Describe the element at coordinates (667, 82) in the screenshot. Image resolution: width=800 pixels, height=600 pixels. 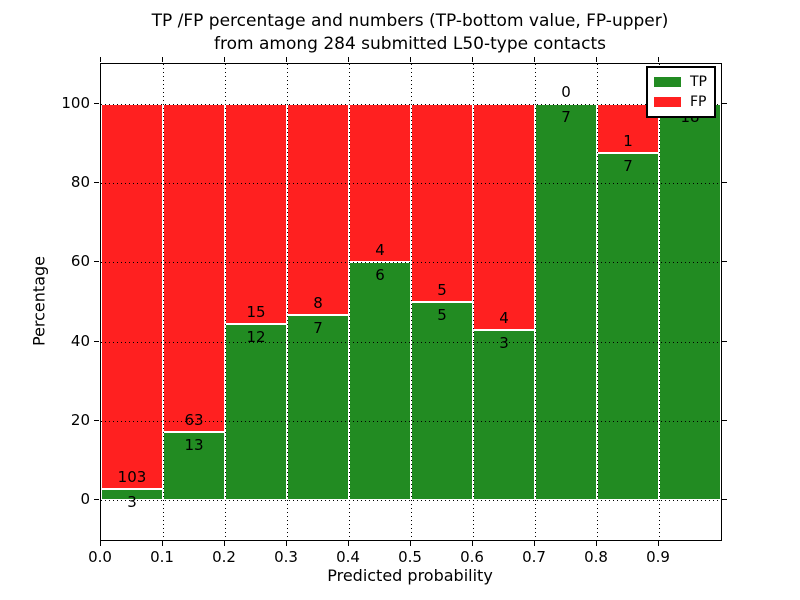
I see `tp-color-swatch` at that location.